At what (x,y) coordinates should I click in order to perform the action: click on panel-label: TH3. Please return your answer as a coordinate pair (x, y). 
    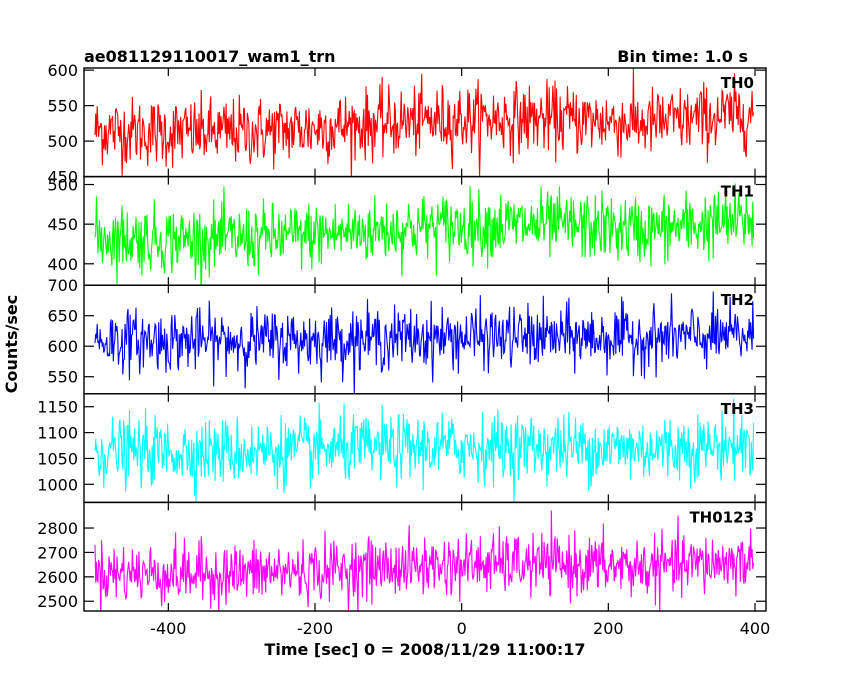
    Looking at the image, I should click on (737, 409).